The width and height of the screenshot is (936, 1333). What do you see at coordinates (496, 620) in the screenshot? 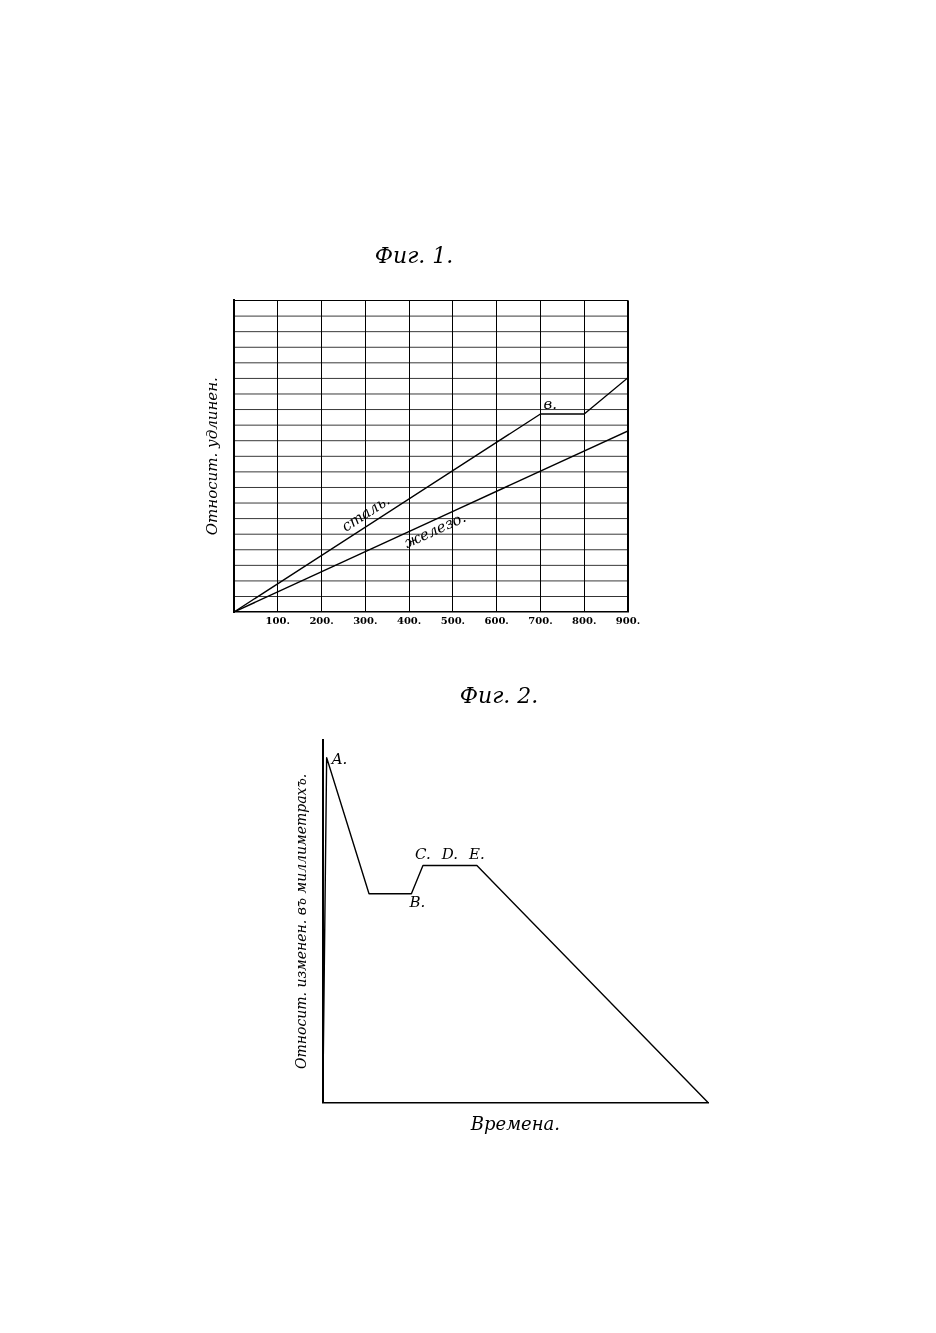
I see `x-tick-label: 600.` at bounding box center [496, 620].